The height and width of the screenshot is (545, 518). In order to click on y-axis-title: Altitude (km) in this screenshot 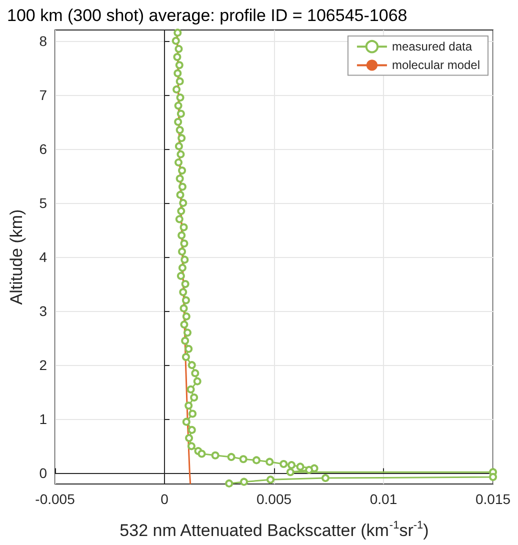, I will do `click(16, 257)`.